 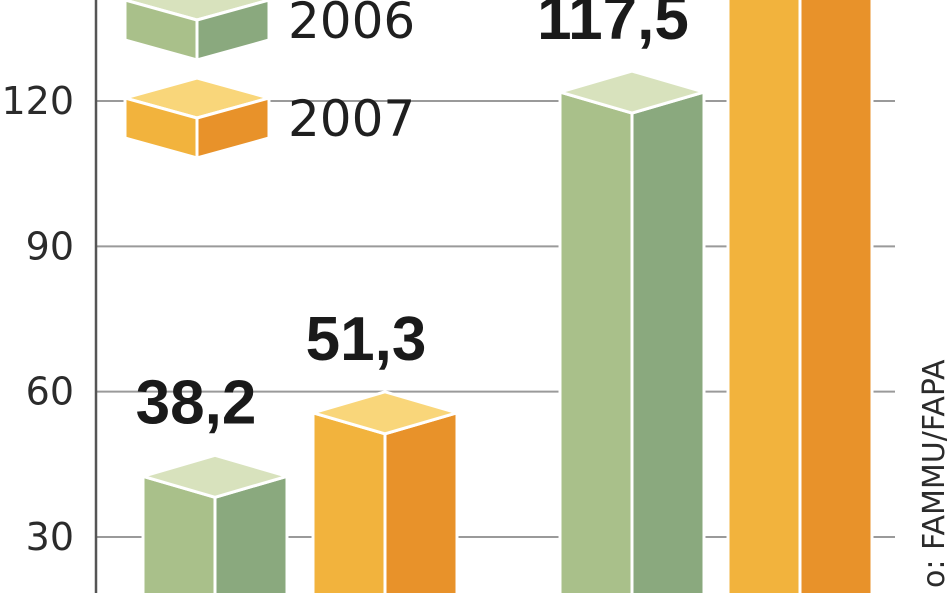 I want to click on legend-item-2006: 2006, so click(x=267, y=31).